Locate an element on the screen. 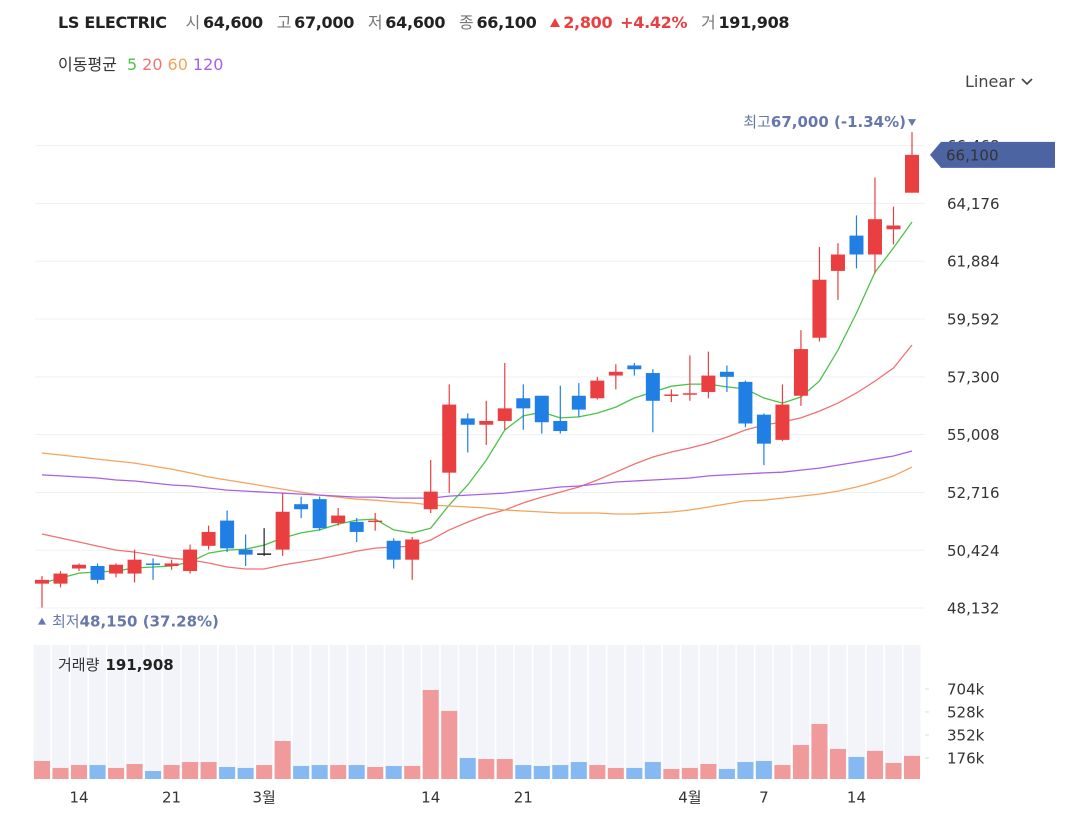 Image resolution: width=1069 pixels, height=821 pixels. change-value: 2,800 is located at coordinates (588, 22).